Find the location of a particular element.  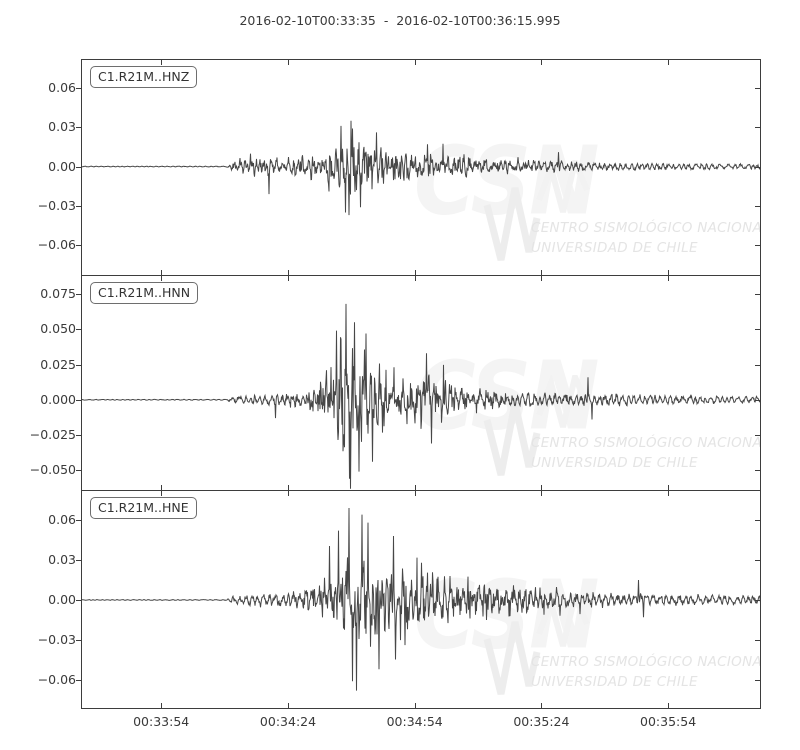

x-tick-label: 00:34:24 is located at coordinates (288, 721).